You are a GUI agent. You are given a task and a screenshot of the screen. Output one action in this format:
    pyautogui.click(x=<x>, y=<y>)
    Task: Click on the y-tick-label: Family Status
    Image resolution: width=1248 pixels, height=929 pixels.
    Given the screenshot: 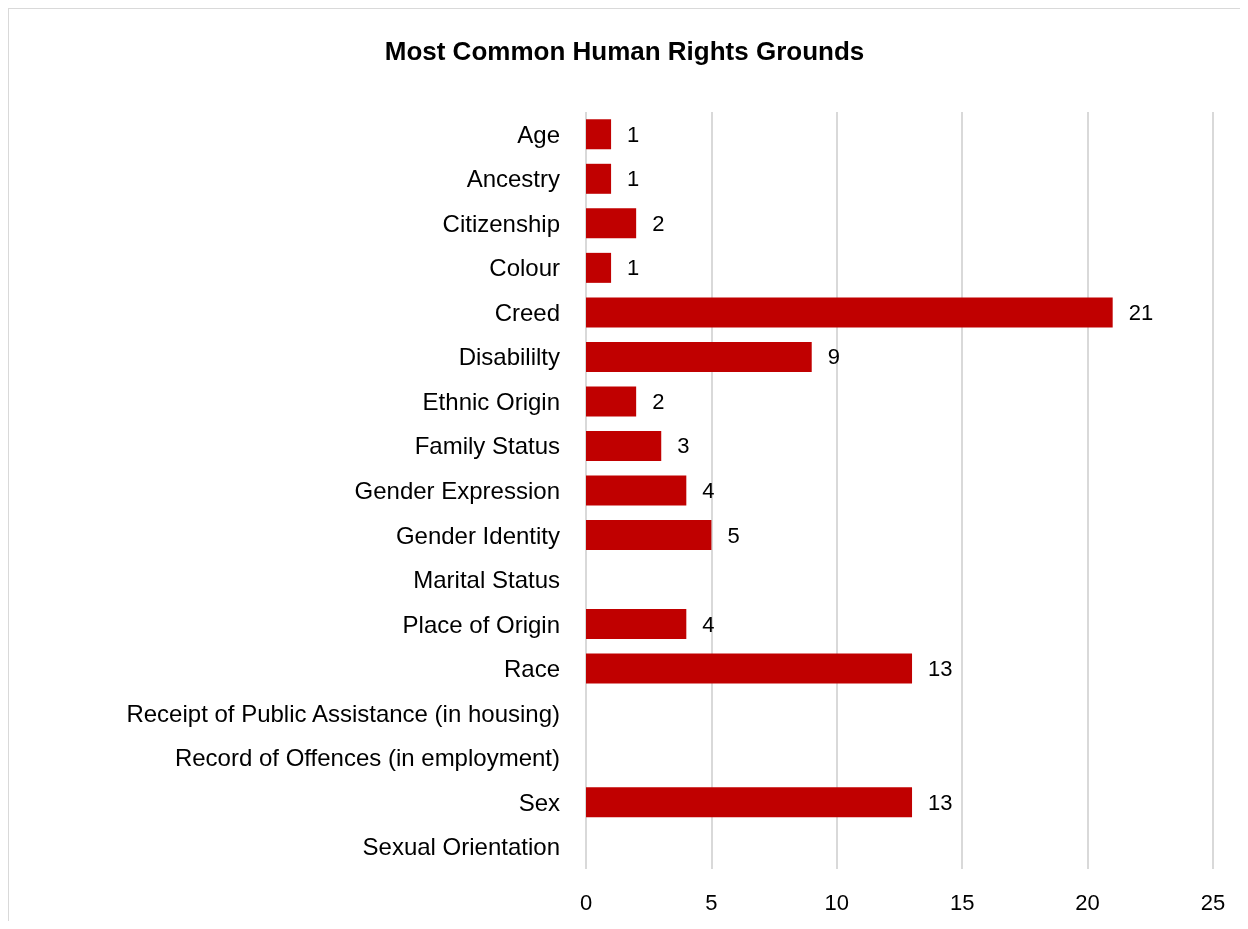 What is the action you would take?
    pyautogui.click(x=487, y=446)
    